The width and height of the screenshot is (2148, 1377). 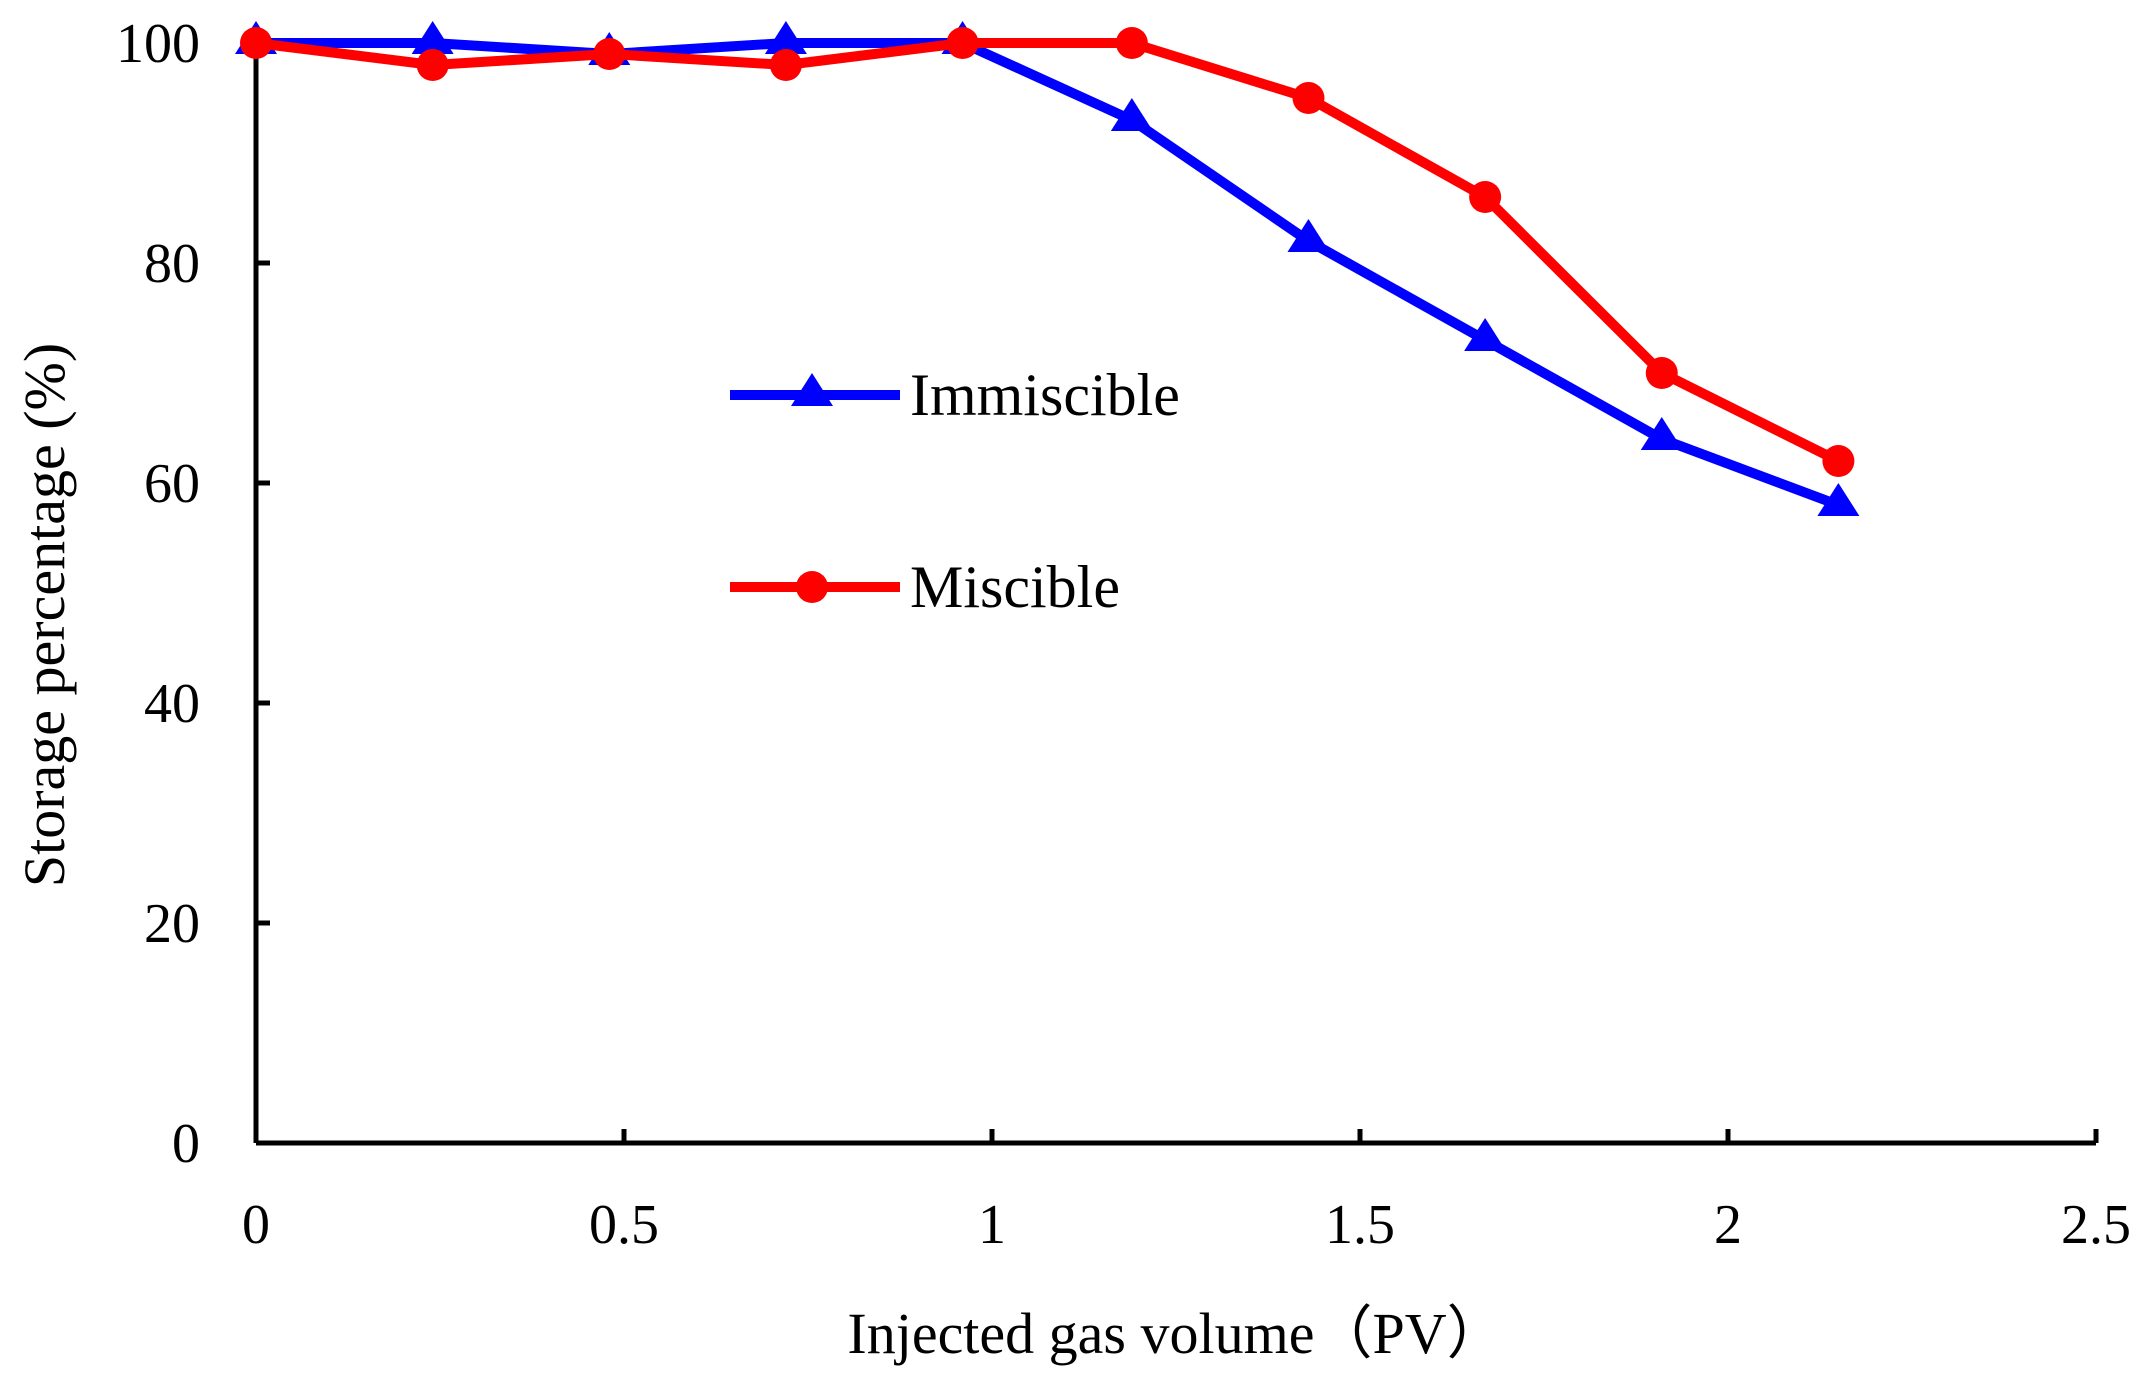 I want to click on legend: Immiscible Miscible, so click(x=955, y=491).